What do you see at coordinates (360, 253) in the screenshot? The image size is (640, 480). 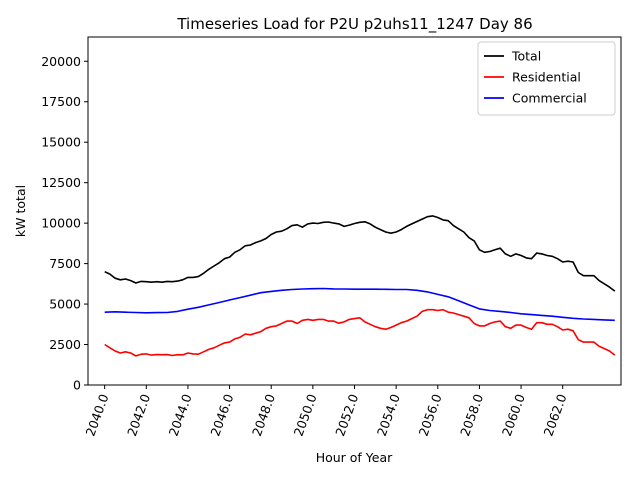 I see `series-line-total` at bounding box center [360, 253].